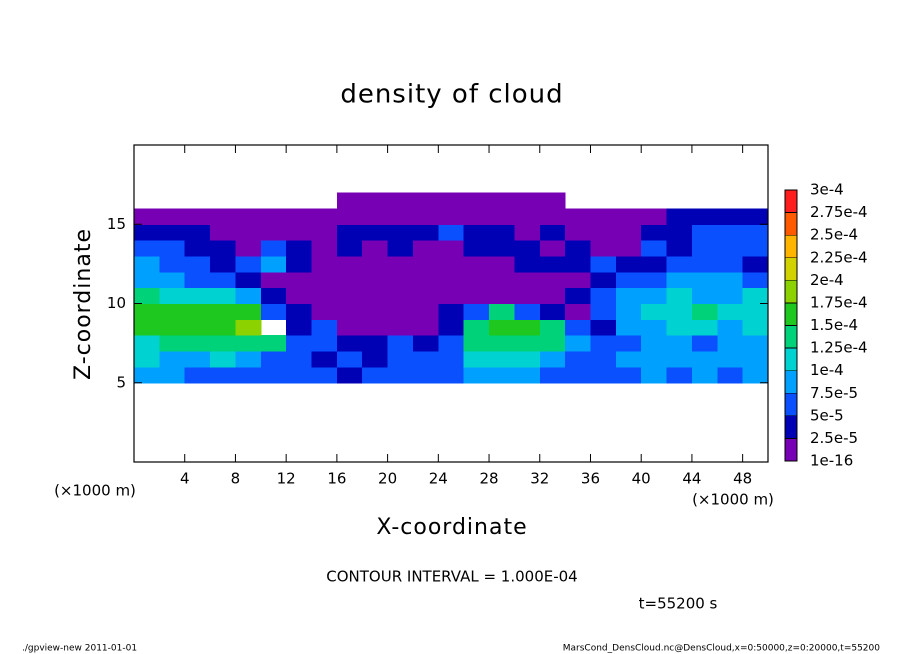 The height and width of the screenshot is (654, 904). I want to click on y-tick-label: 10, so click(116, 303).